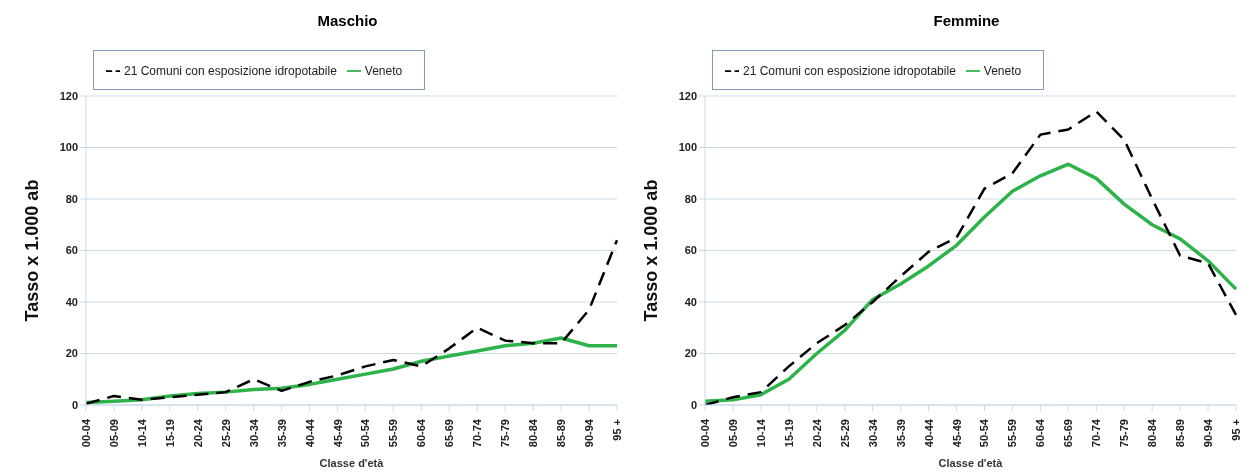 Image resolution: width=1254 pixels, height=472 pixels. I want to click on chart-title: Maschio, so click(347, 21).